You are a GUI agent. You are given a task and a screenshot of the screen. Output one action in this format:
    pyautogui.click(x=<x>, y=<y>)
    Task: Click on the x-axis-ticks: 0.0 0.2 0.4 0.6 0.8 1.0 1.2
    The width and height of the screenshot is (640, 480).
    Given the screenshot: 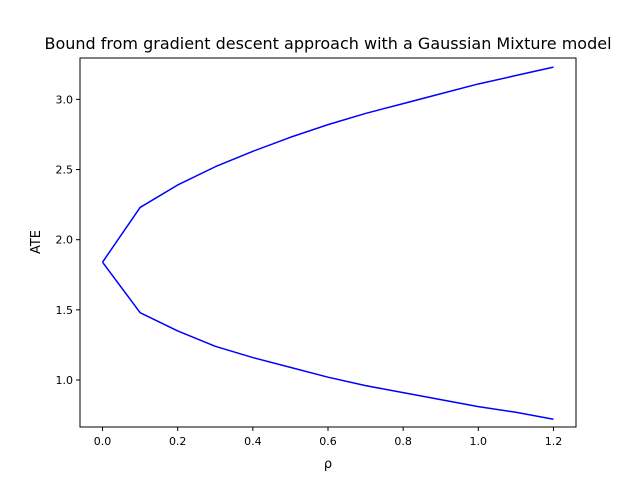 What is the action you would take?
    pyautogui.click(x=328, y=437)
    